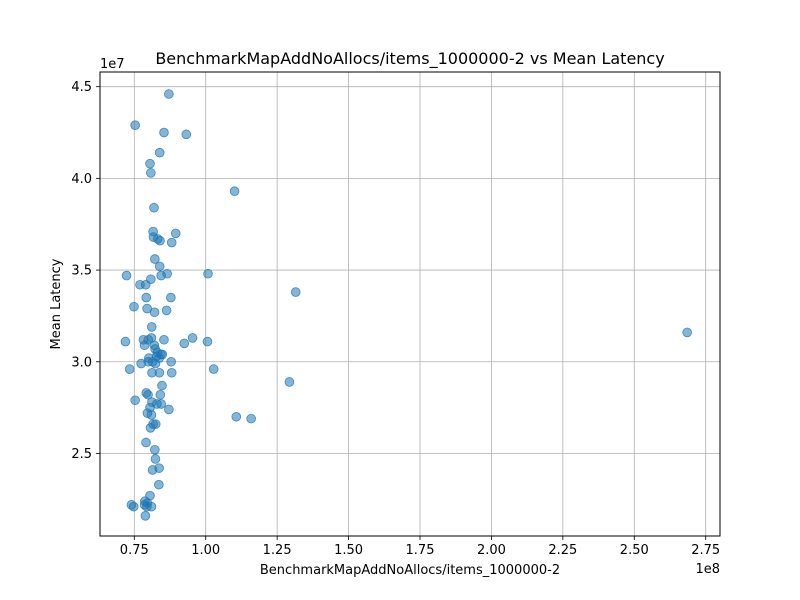 This screenshot has height=600, width=800. What do you see at coordinates (420, 550) in the screenshot?
I see `x-tick-label: 1.75` at bounding box center [420, 550].